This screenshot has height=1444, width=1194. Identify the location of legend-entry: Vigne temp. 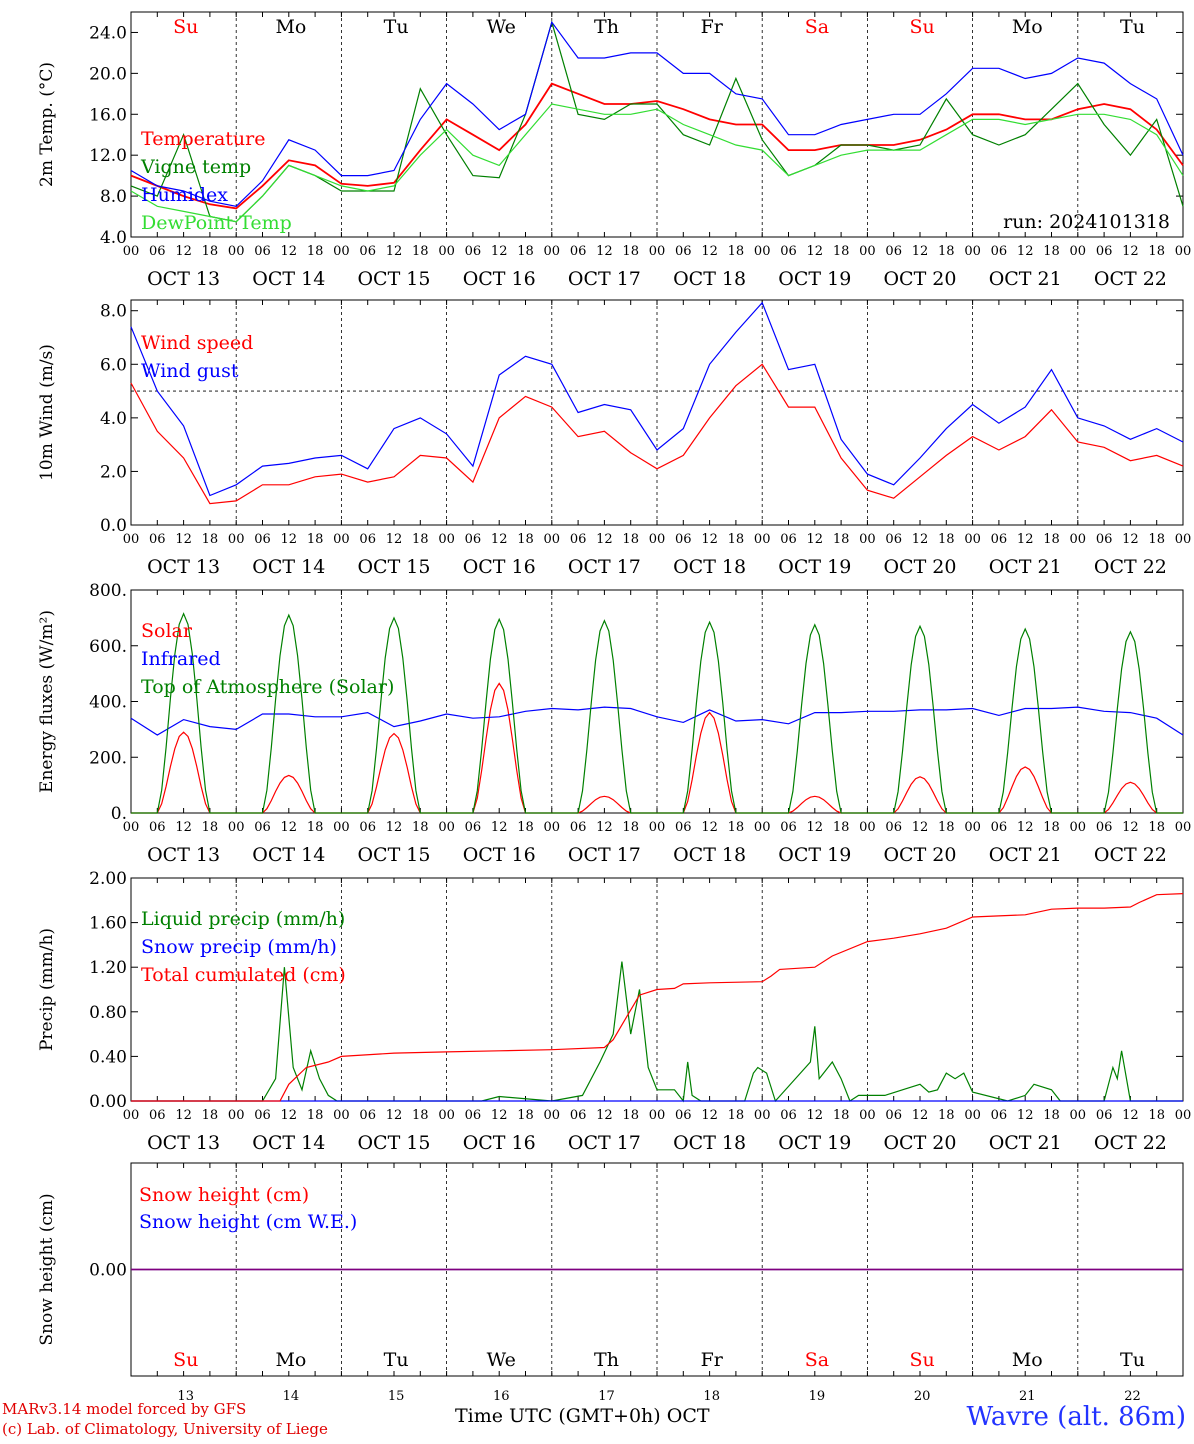
(195, 167).